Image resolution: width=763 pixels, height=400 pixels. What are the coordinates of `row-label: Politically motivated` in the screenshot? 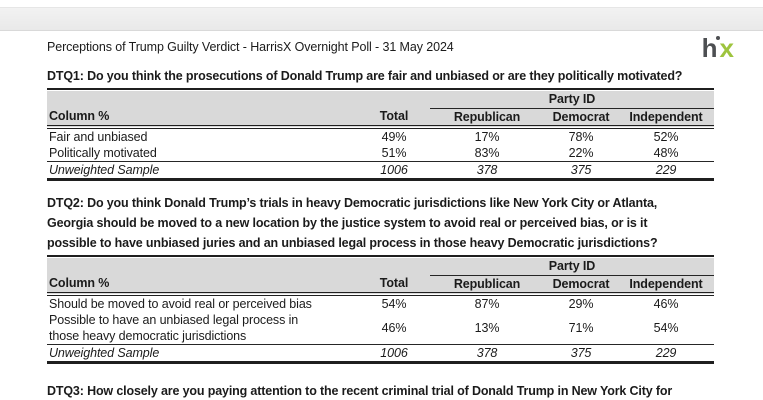 It's located at (103, 152).